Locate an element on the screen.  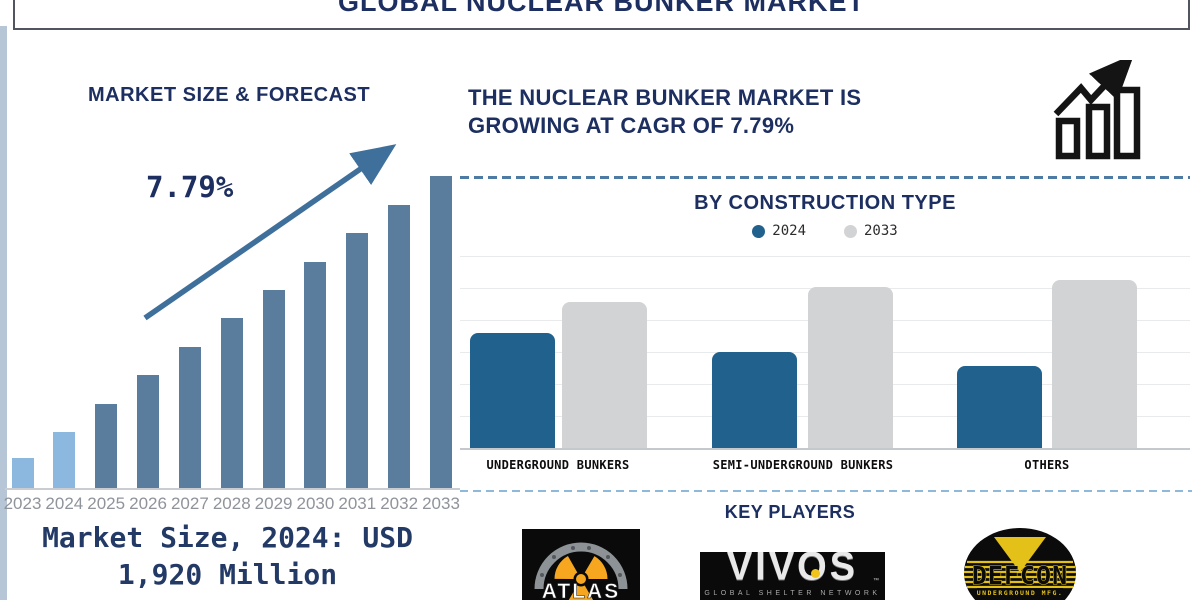
forecast-bar-2032 is located at coordinates (399, 346).